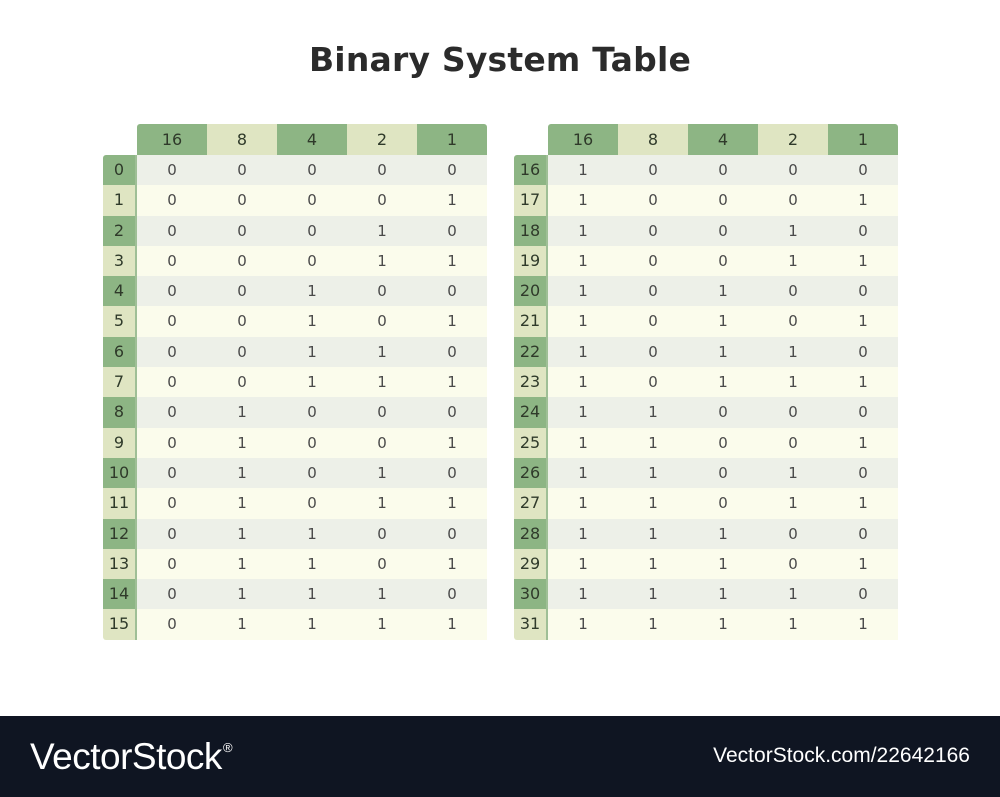 This screenshot has width=1000, height=797. I want to click on table-row: 26 1 1 0 1 0, so click(706, 473).